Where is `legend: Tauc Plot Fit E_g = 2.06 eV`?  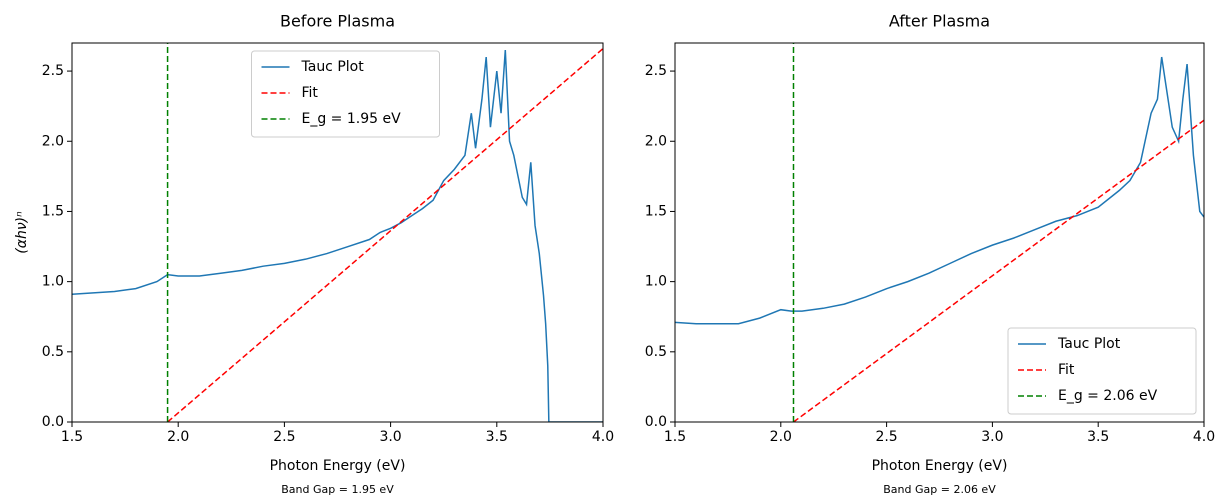
legend: Tauc Plot Fit E_g = 2.06 eV is located at coordinates (1102, 371).